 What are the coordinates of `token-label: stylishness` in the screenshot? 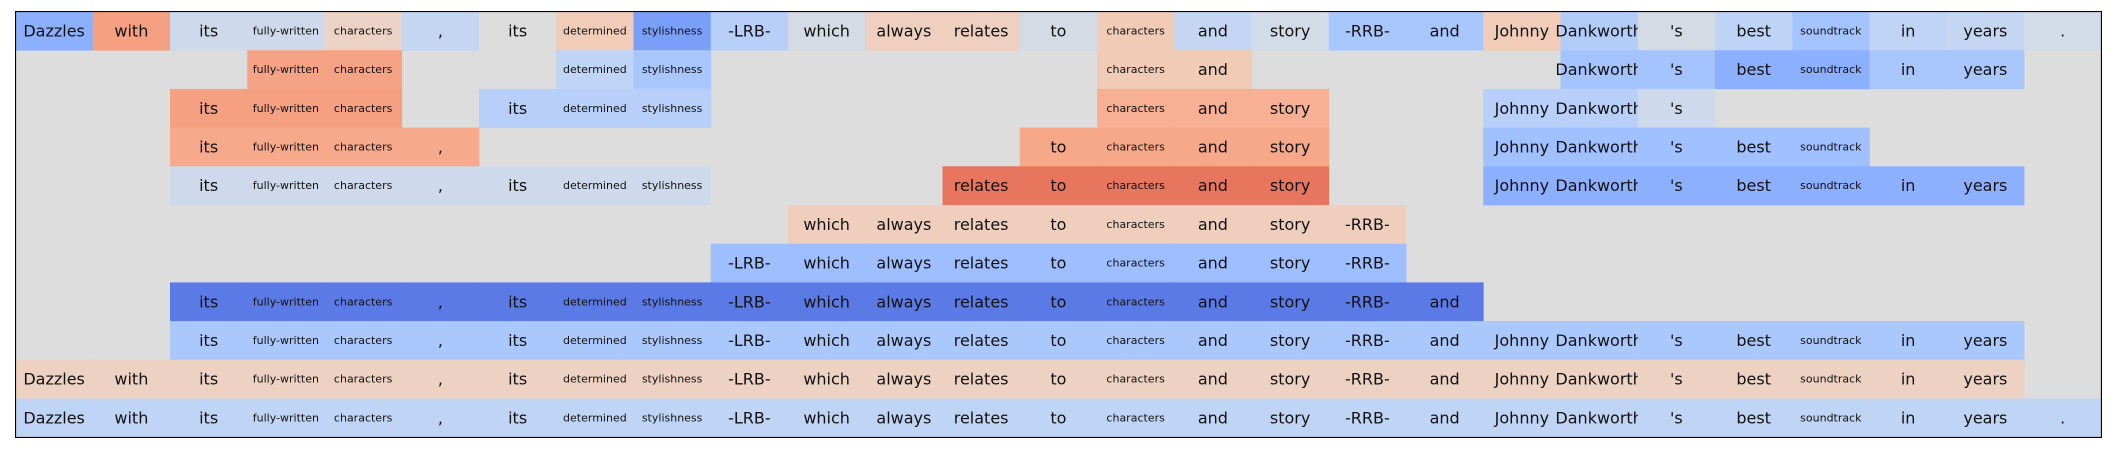 It's located at (672, 301).